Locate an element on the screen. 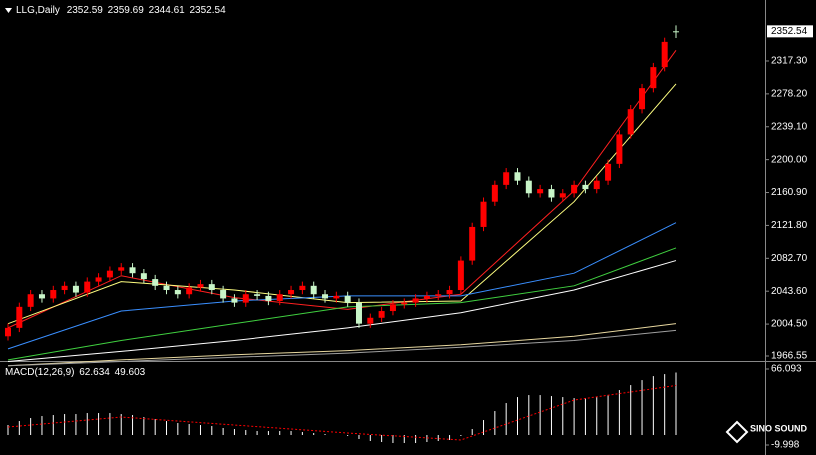  y-tick-label: 2082.70 is located at coordinates (789, 258).